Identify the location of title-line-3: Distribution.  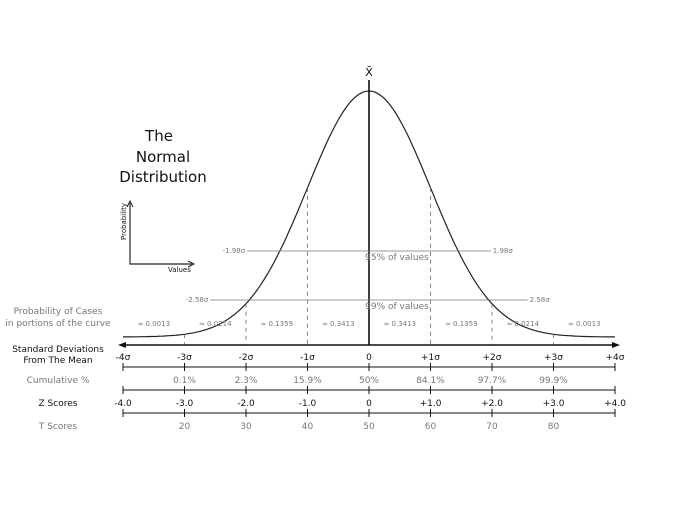
(163, 177).